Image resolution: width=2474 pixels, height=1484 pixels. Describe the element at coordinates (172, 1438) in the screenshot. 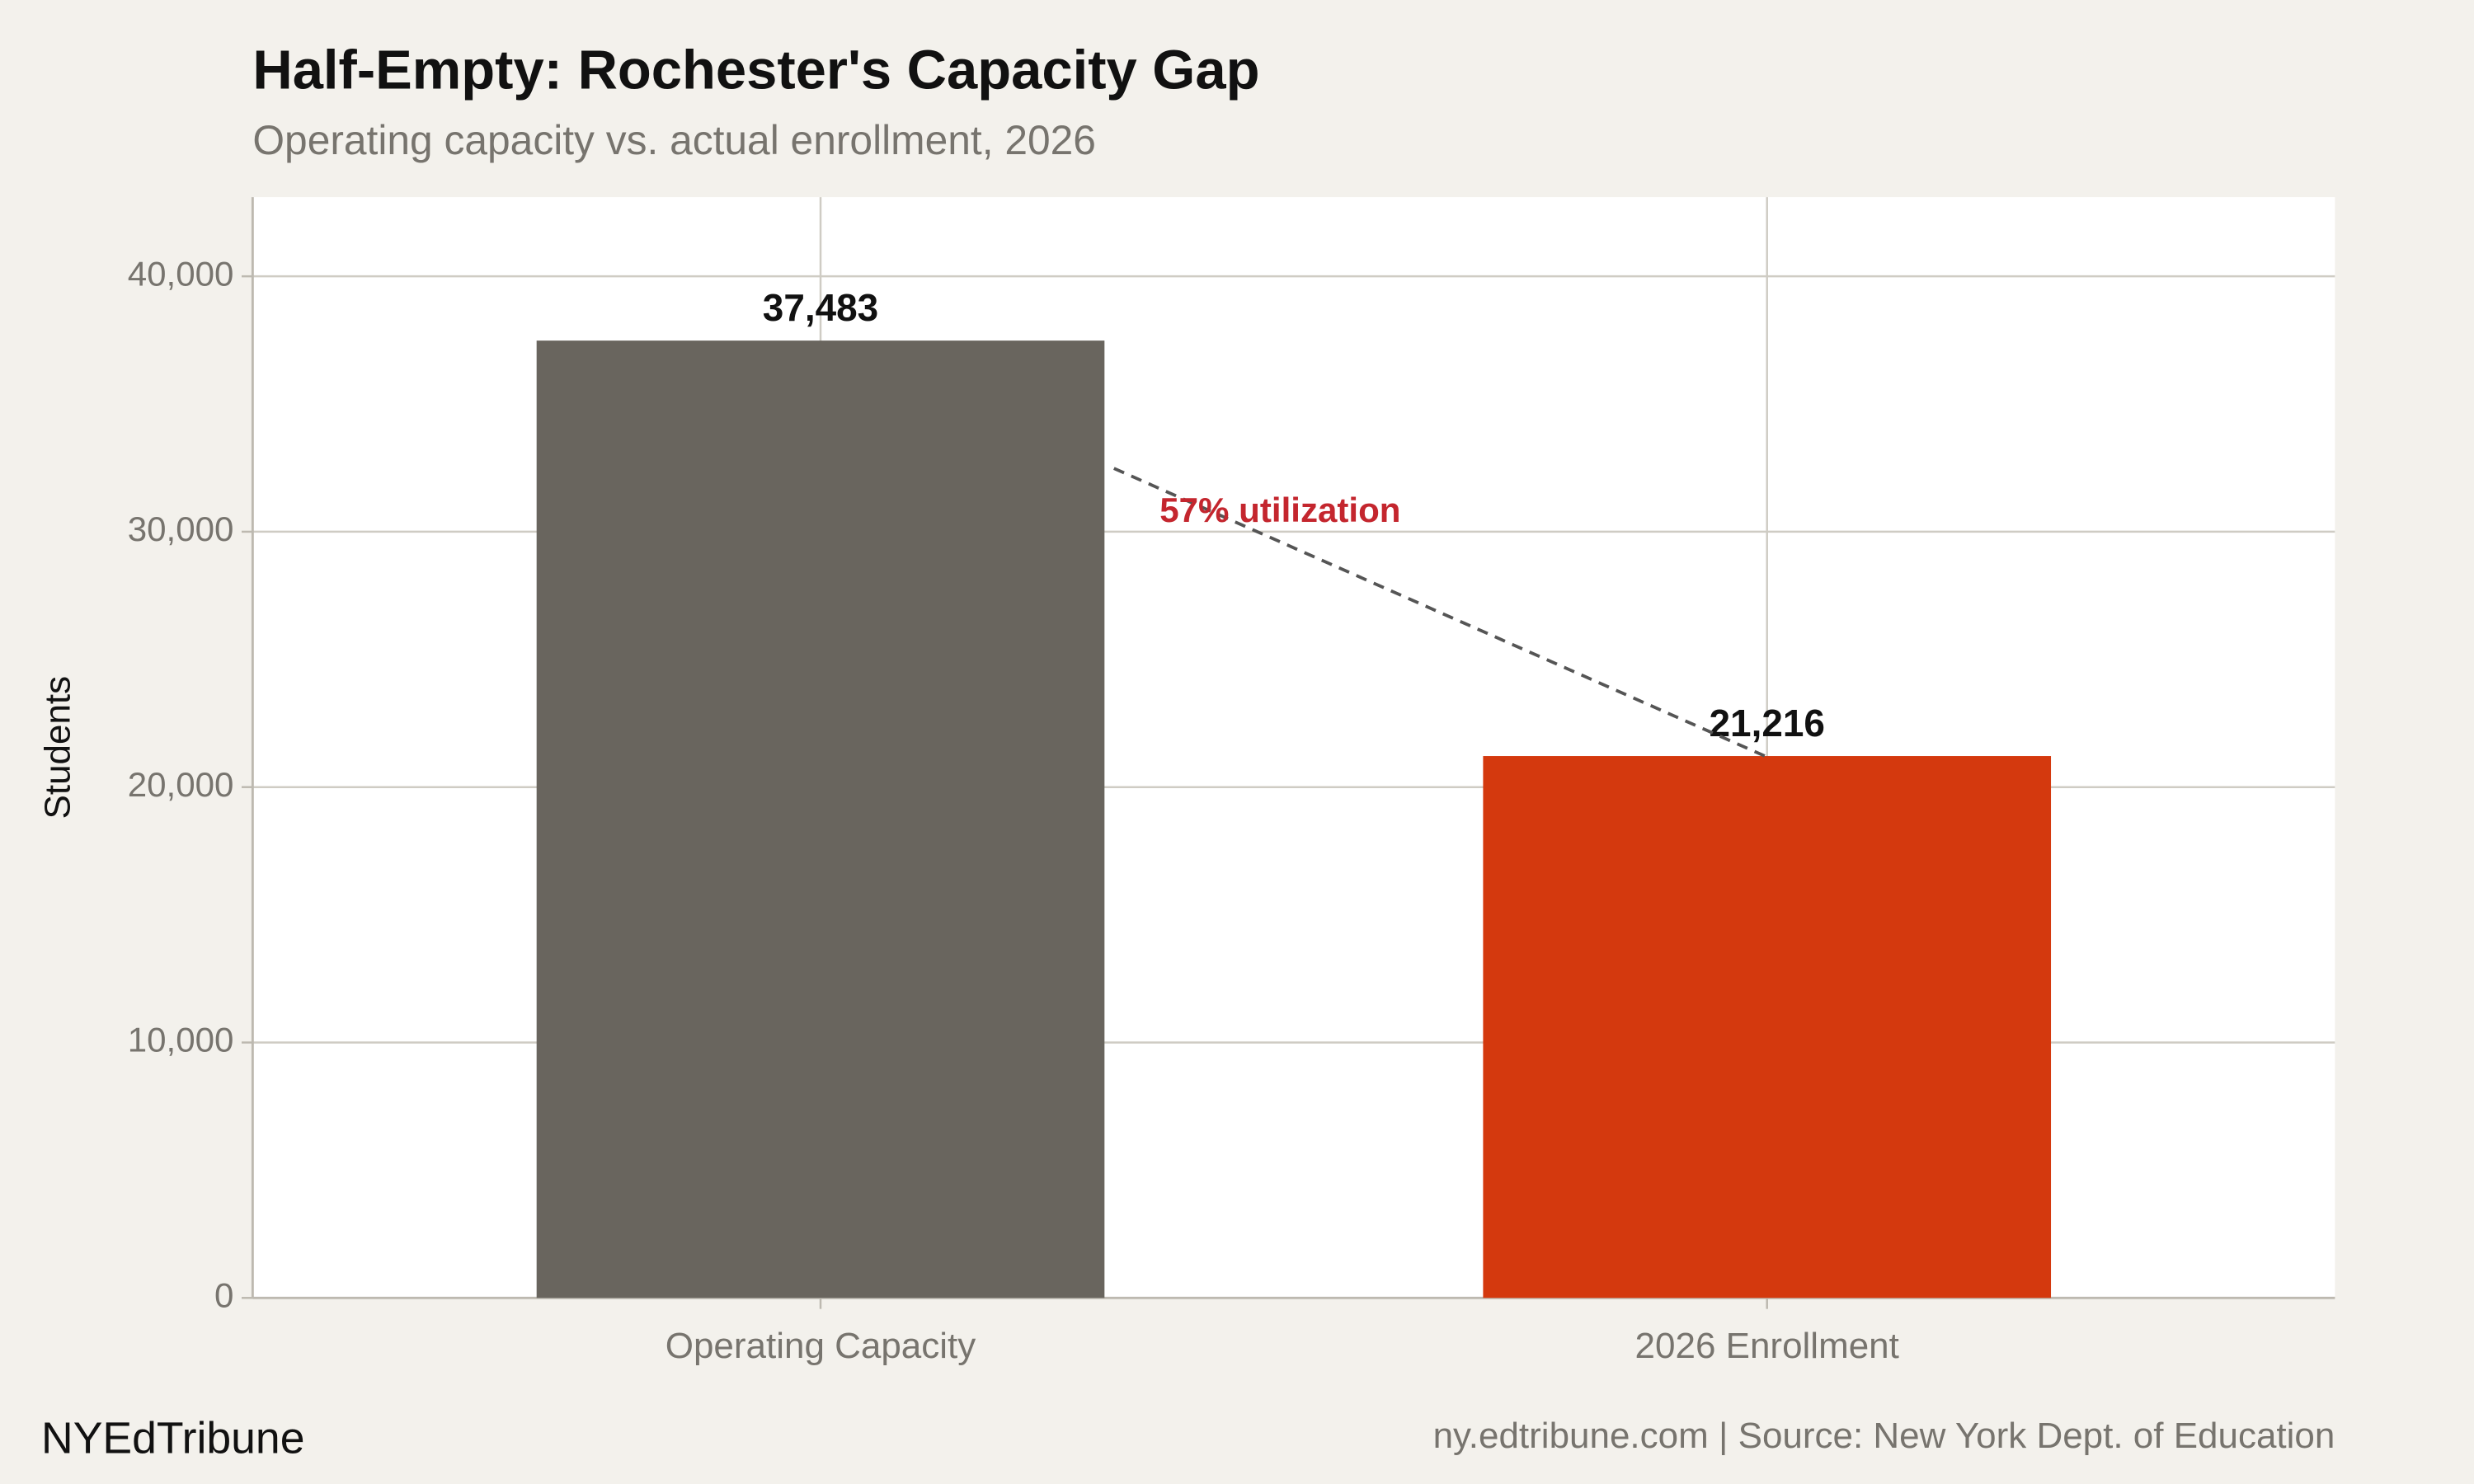

I see `brand: NYEdTribune` at that location.